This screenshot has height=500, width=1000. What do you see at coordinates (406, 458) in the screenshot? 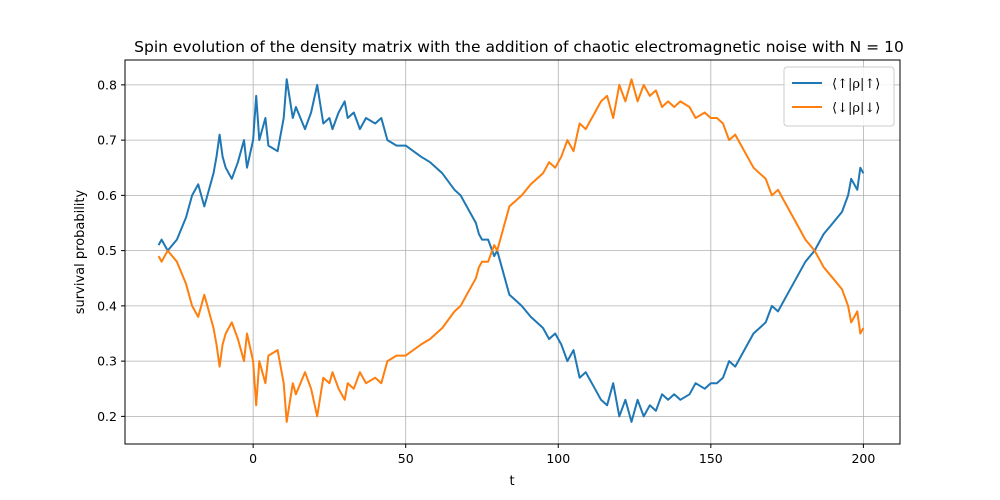
I see `x-tick-label: 50` at bounding box center [406, 458].